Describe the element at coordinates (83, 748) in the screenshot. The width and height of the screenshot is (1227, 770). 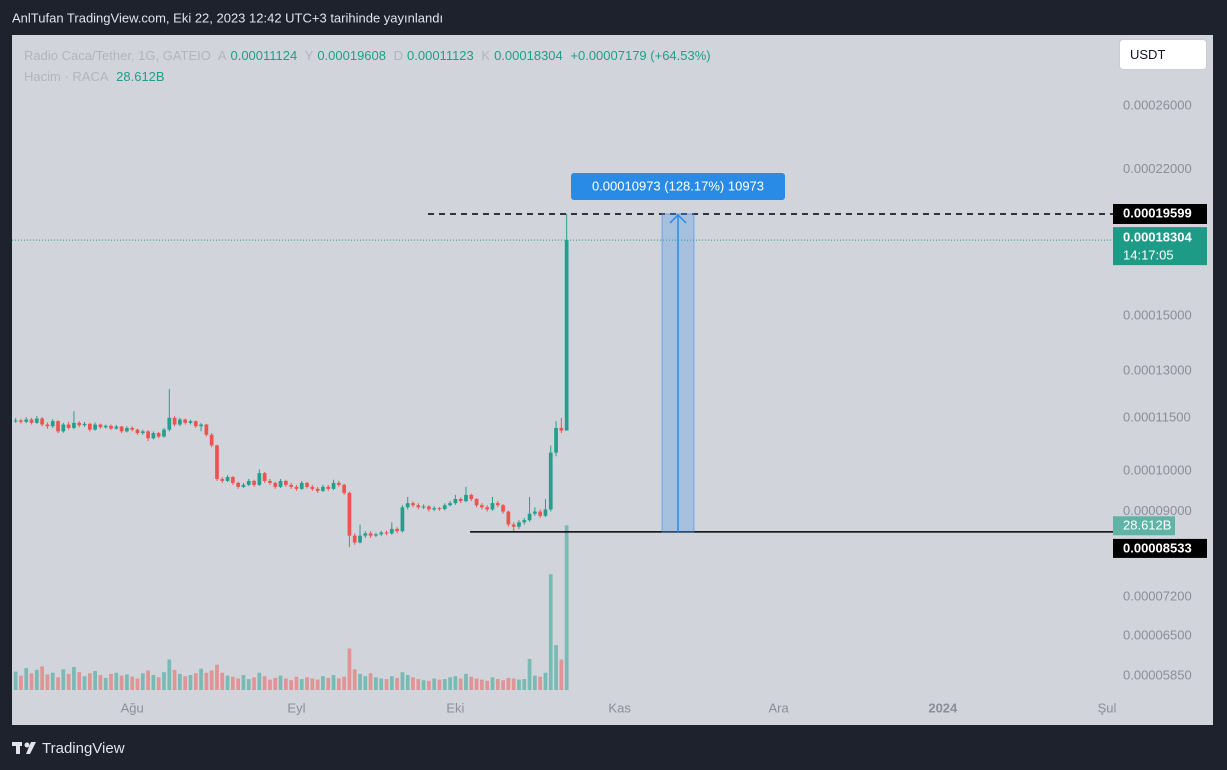
I see `brand: TradingView` at that location.